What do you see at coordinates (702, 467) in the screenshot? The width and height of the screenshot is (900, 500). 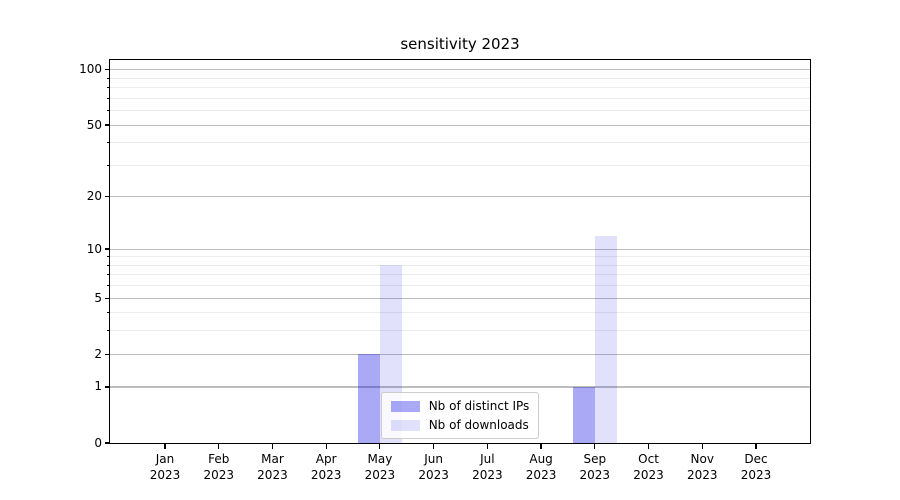 I see `x-tick-label: Nov 2023` at bounding box center [702, 467].